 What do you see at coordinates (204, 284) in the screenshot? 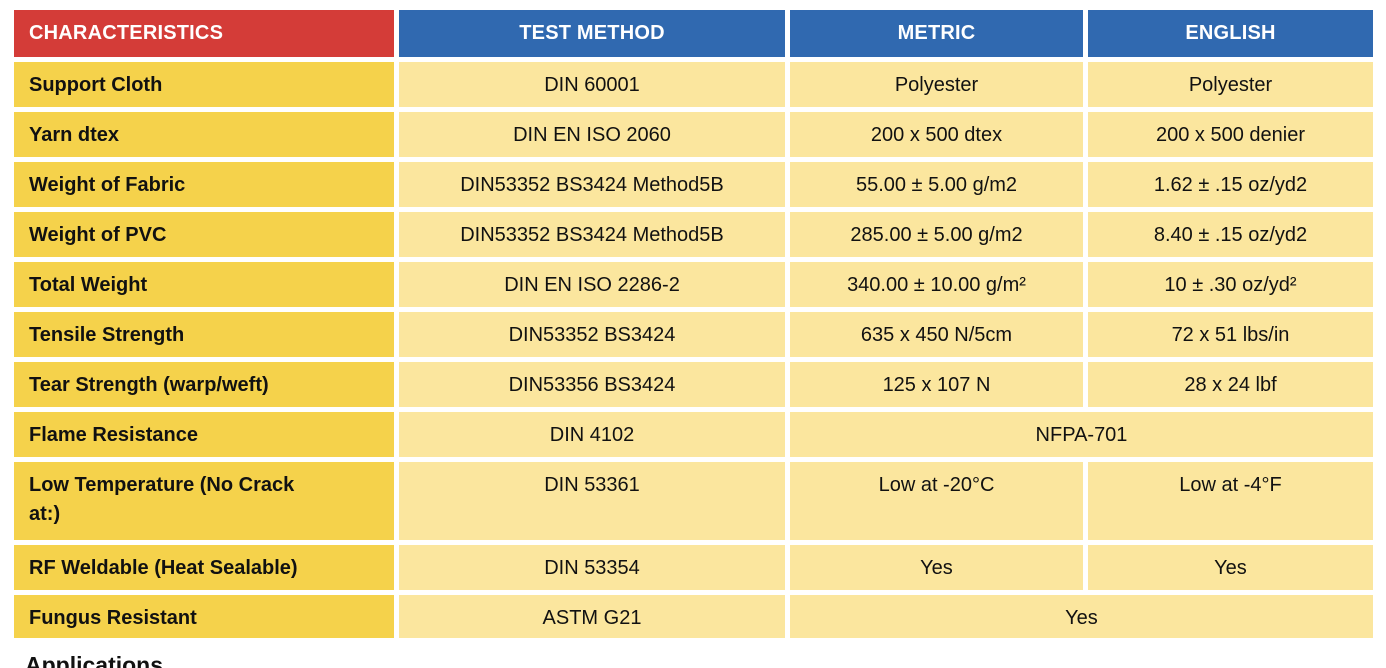
I see `cell-characteristic: Total Weight` at bounding box center [204, 284].